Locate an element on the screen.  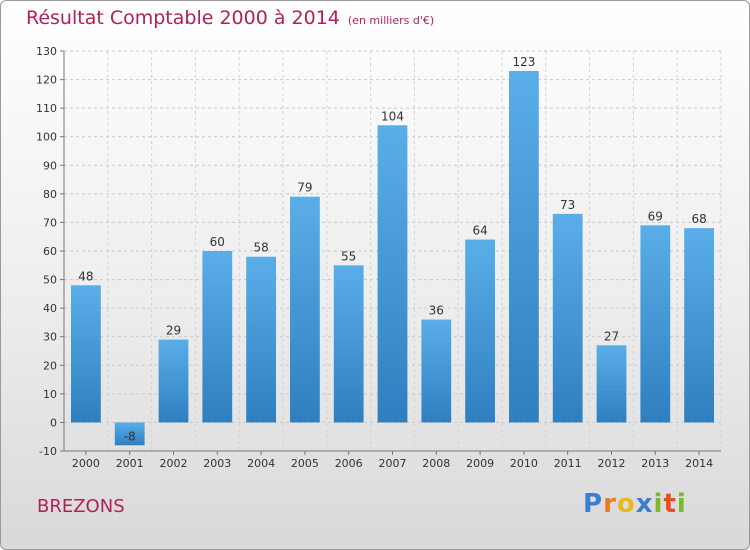
x-tick-label: 2007 is located at coordinates (393, 463).